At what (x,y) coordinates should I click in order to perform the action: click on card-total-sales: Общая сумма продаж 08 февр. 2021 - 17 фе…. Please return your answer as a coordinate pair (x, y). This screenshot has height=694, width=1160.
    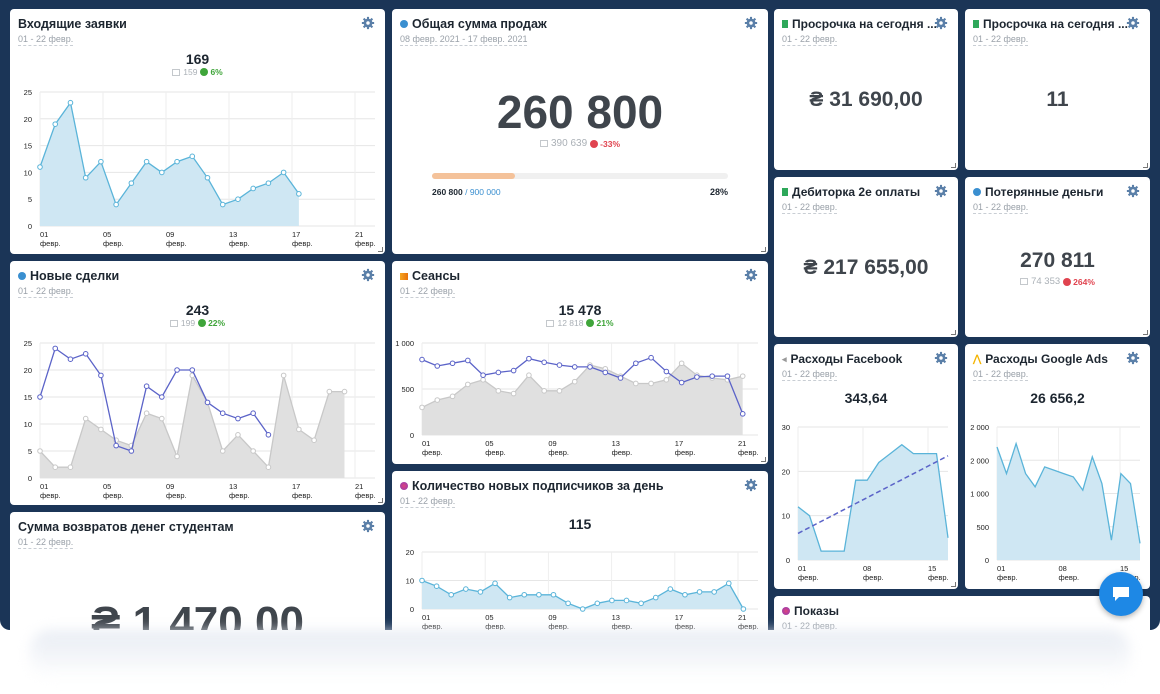
    Looking at the image, I should click on (580, 131).